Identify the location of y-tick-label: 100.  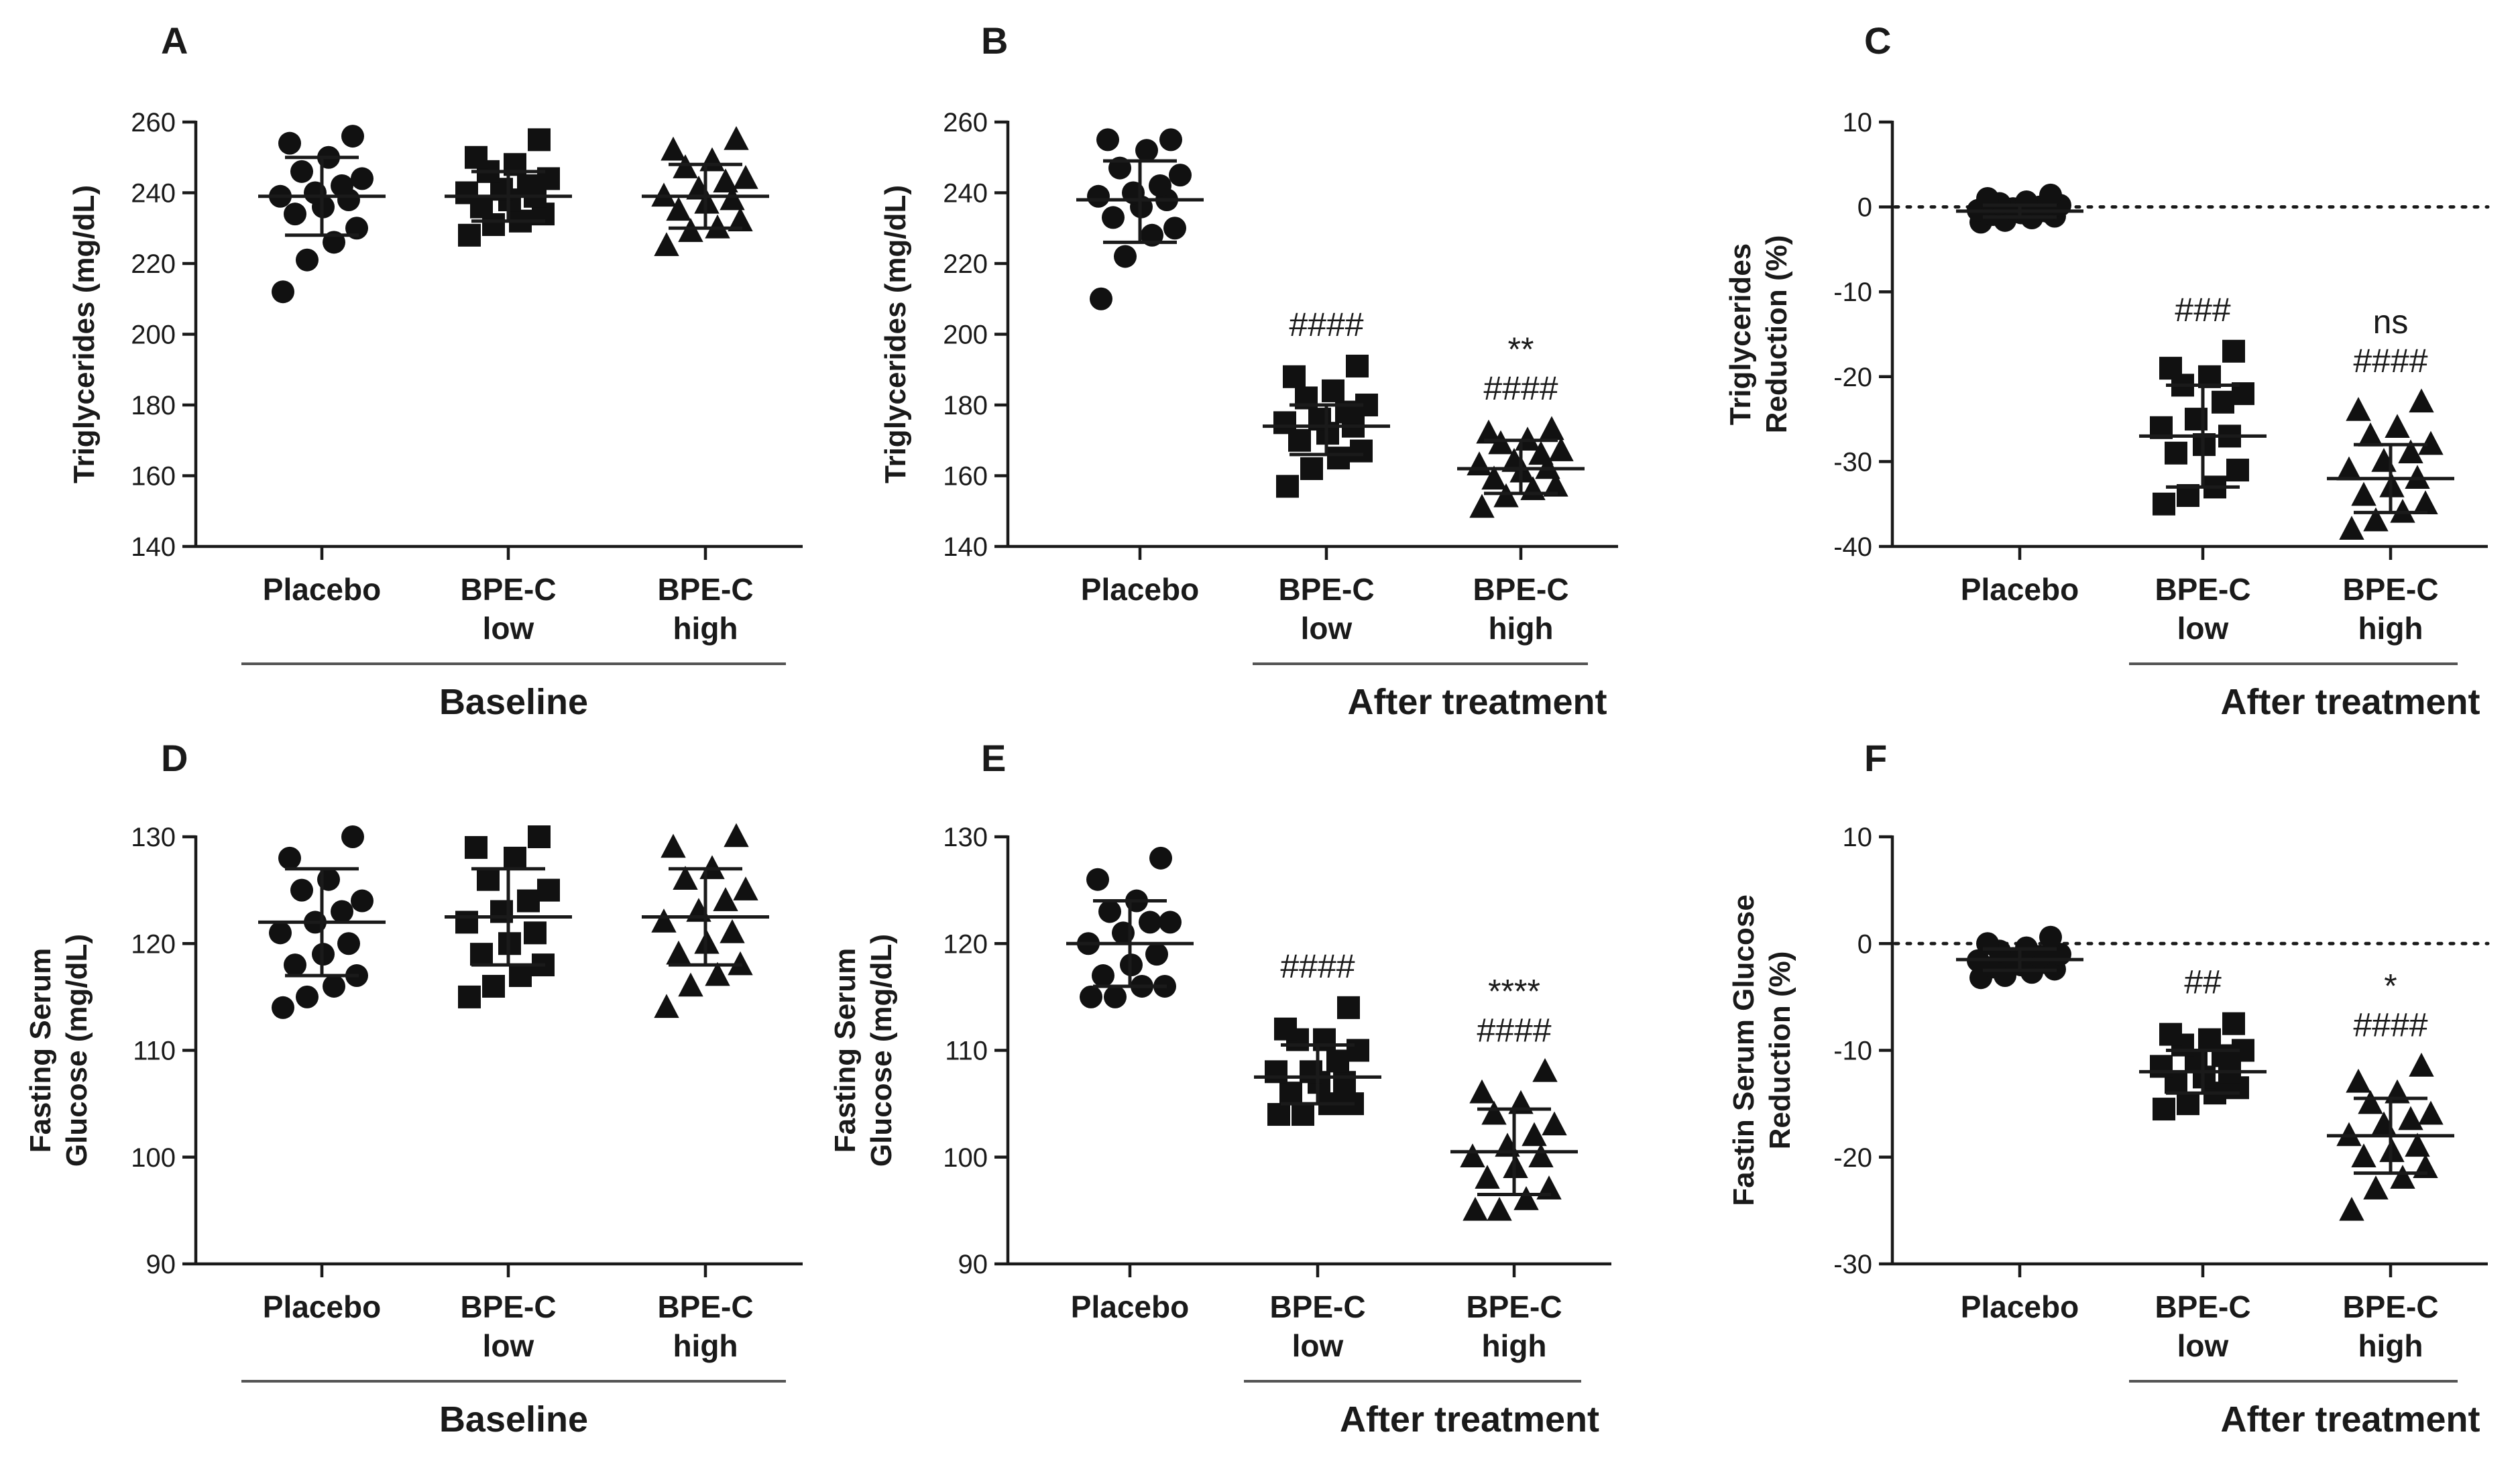
(966, 1158).